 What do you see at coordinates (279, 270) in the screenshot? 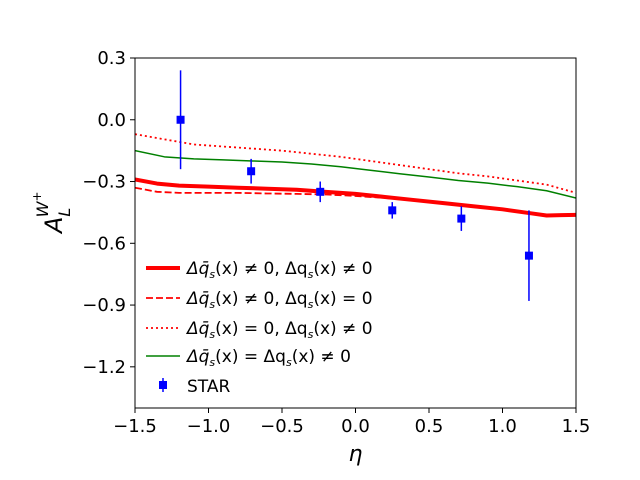
I see `legend-label-0: Δq̄s(x) ≠ 0, Δqs(x) ≠ 0` at bounding box center [279, 270].